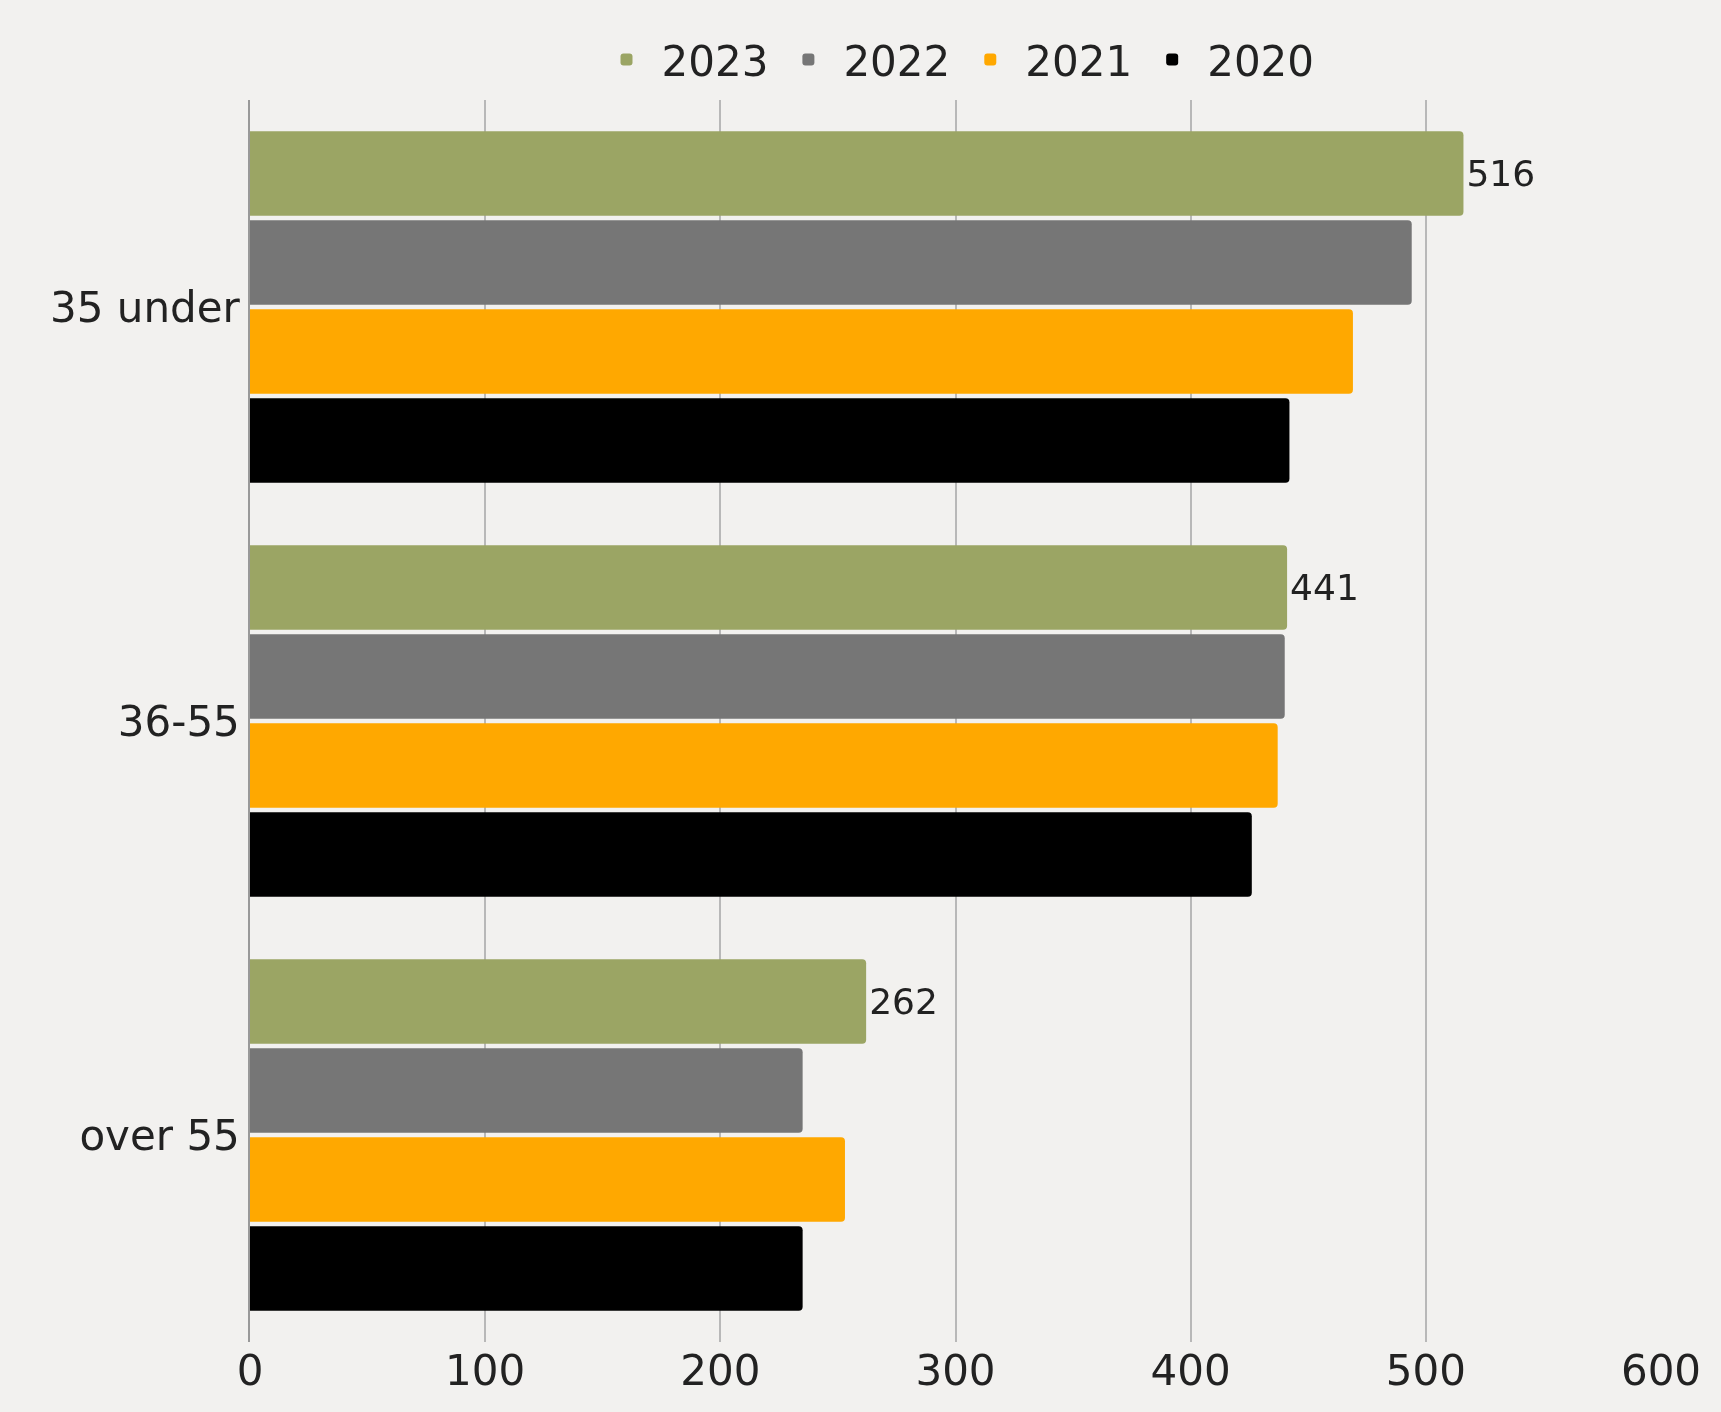  What do you see at coordinates (720, 1370) in the screenshot?
I see `x-tick-label: 200` at bounding box center [720, 1370].